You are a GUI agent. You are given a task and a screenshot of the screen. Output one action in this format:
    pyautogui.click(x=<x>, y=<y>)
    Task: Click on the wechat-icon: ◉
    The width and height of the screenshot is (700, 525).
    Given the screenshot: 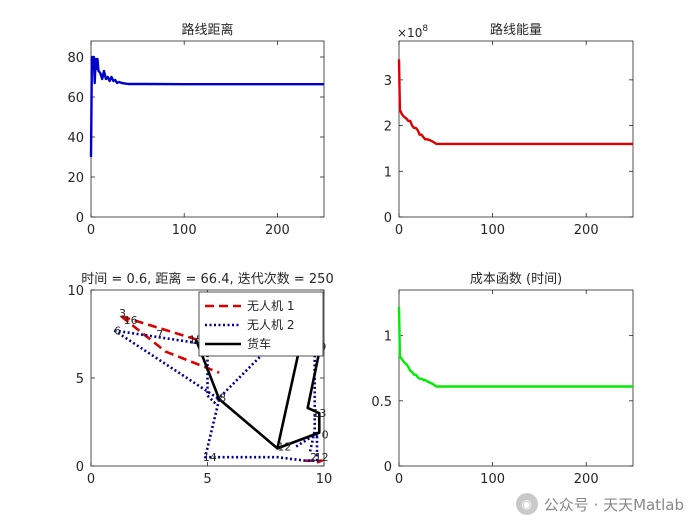 What is the action you would take?
    pyautogui.click(x=526, y=504)
    